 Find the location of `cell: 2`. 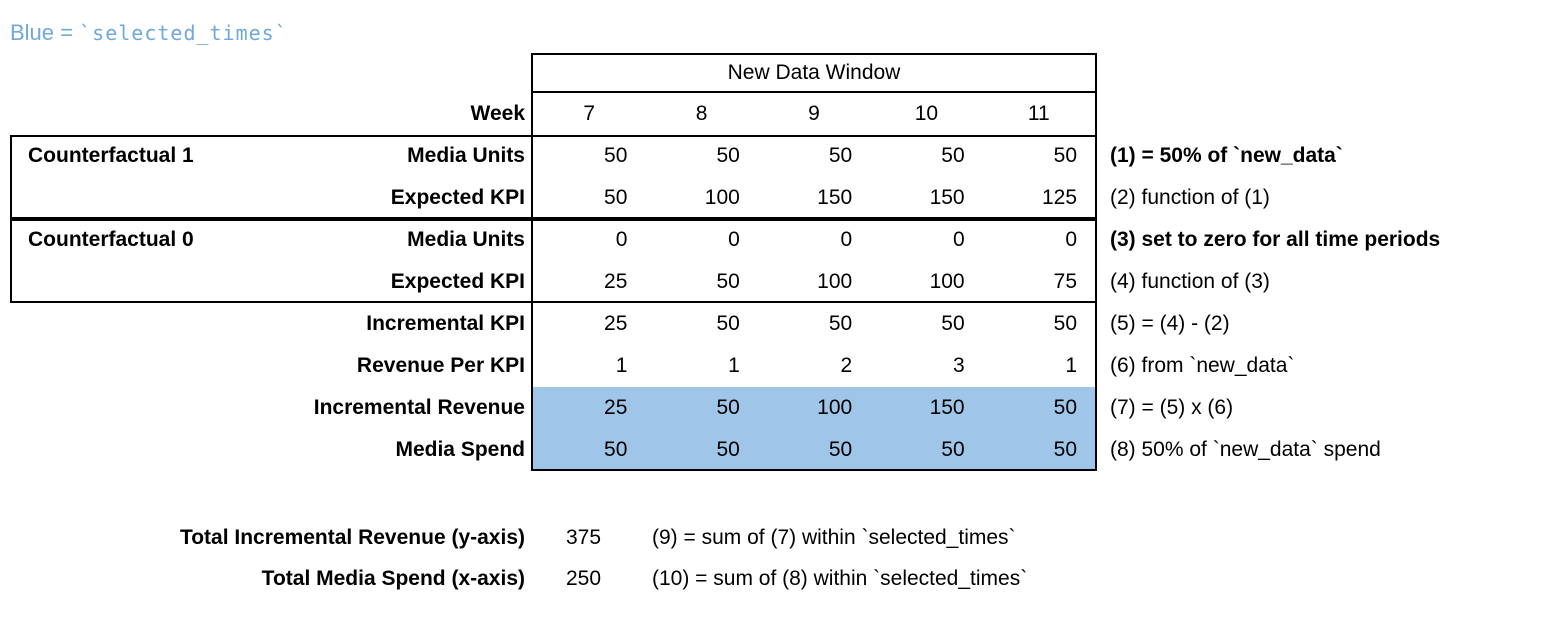

cell: 2 is located at coordinates (846, 365).